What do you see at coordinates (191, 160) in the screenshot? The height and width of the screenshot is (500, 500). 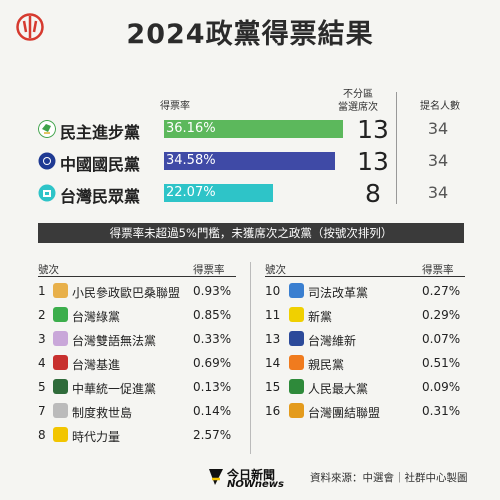 I see `rate-bar-label: 34.58%` at bounding box center [191, 160].